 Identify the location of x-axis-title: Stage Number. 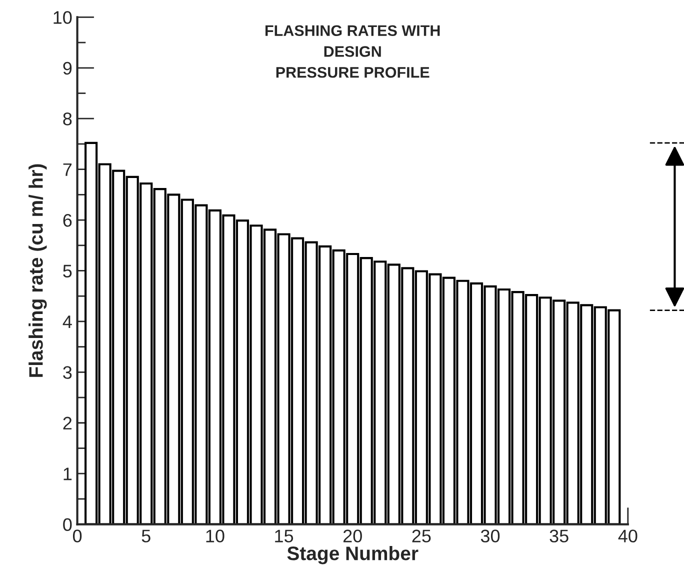
(352, 555).